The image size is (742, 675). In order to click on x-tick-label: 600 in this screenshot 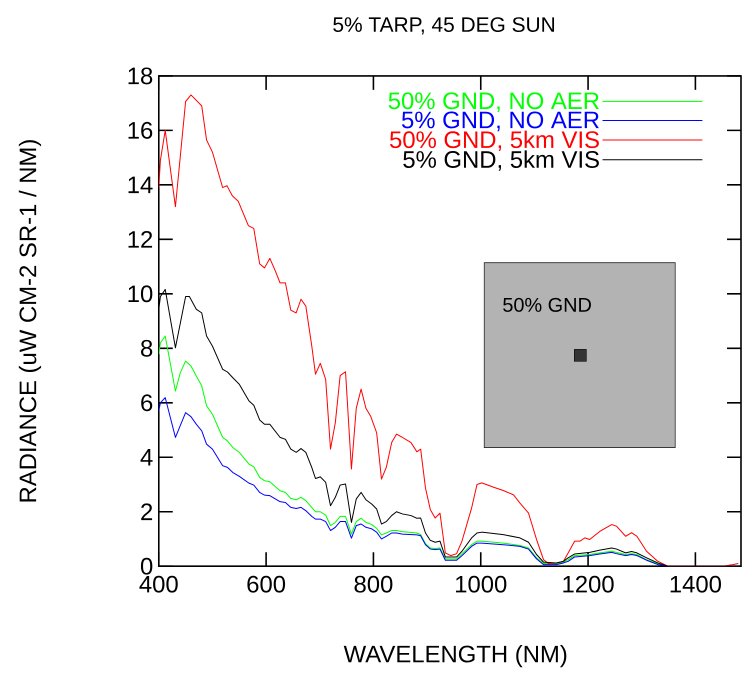, I will do `click(266, 584)`.